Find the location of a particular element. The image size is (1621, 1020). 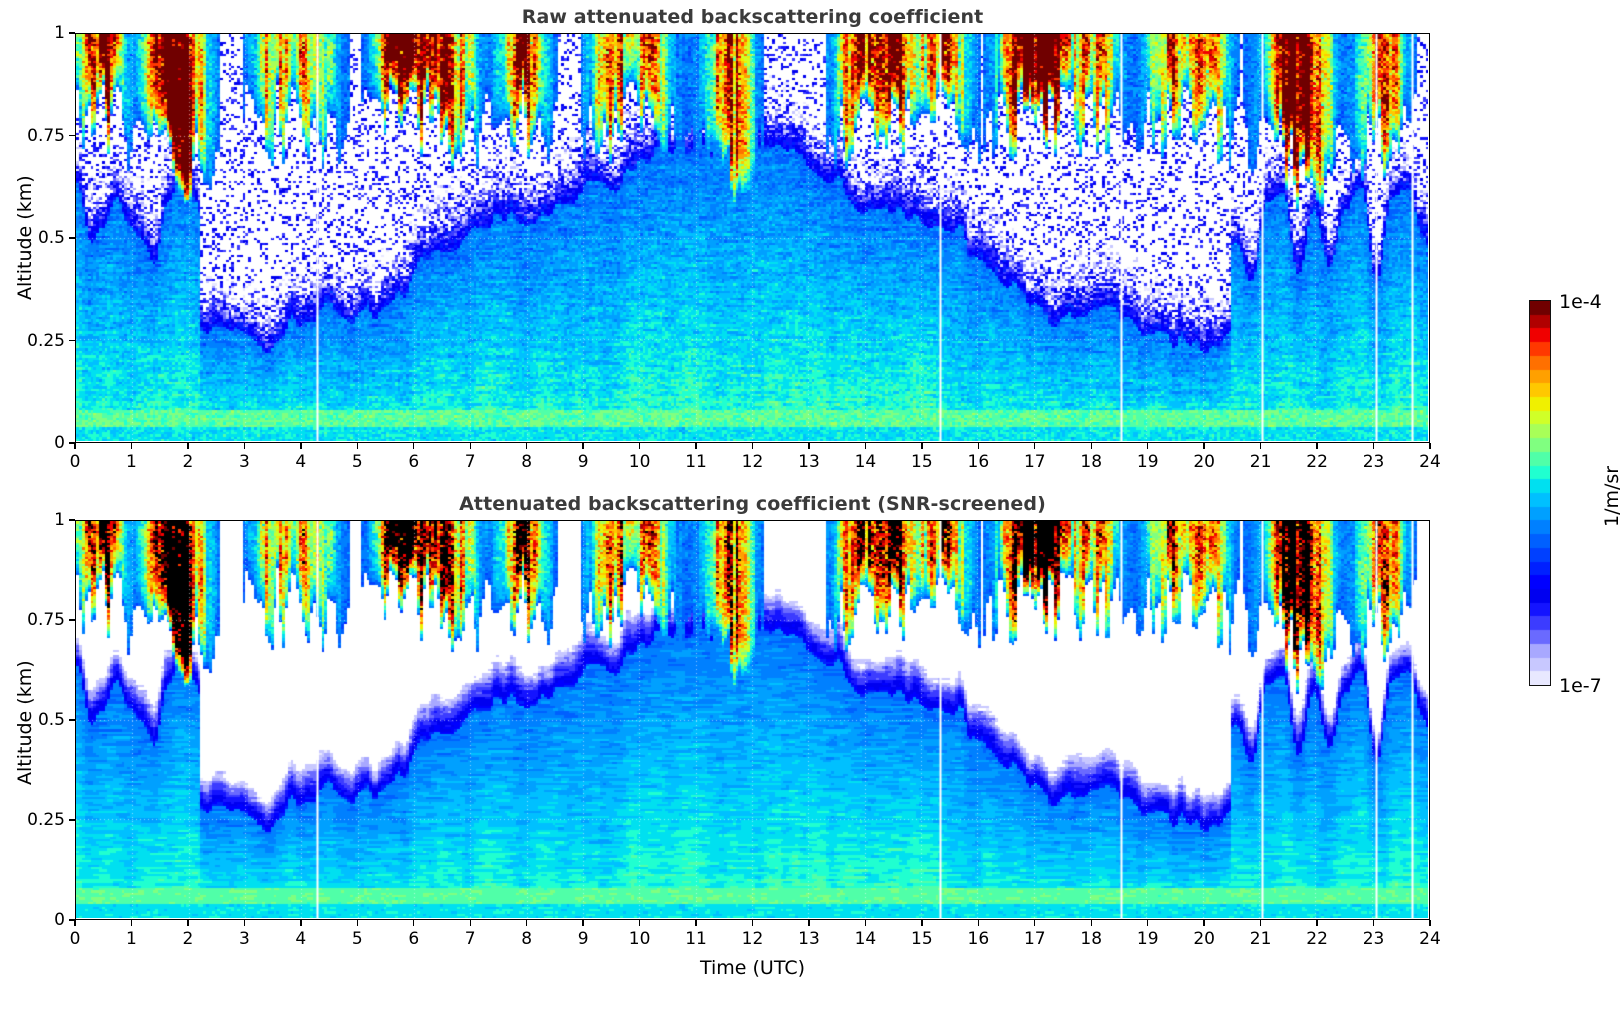

y-tick-label: 1 is located at coordinates (59, 33).